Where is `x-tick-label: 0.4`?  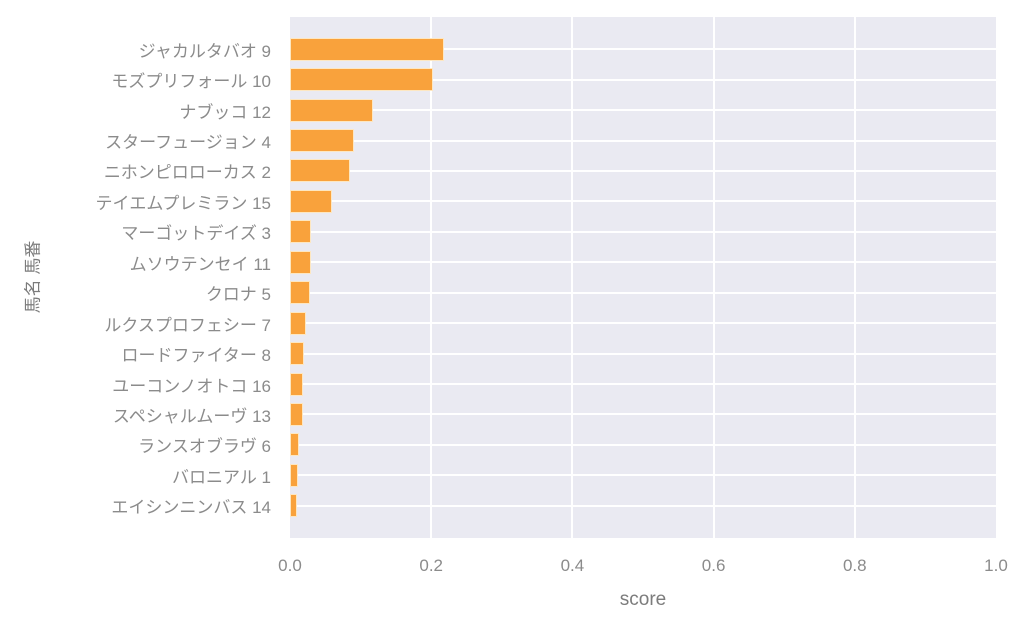
x-tick-label: 0.4 is located at coordinates (572, 565).